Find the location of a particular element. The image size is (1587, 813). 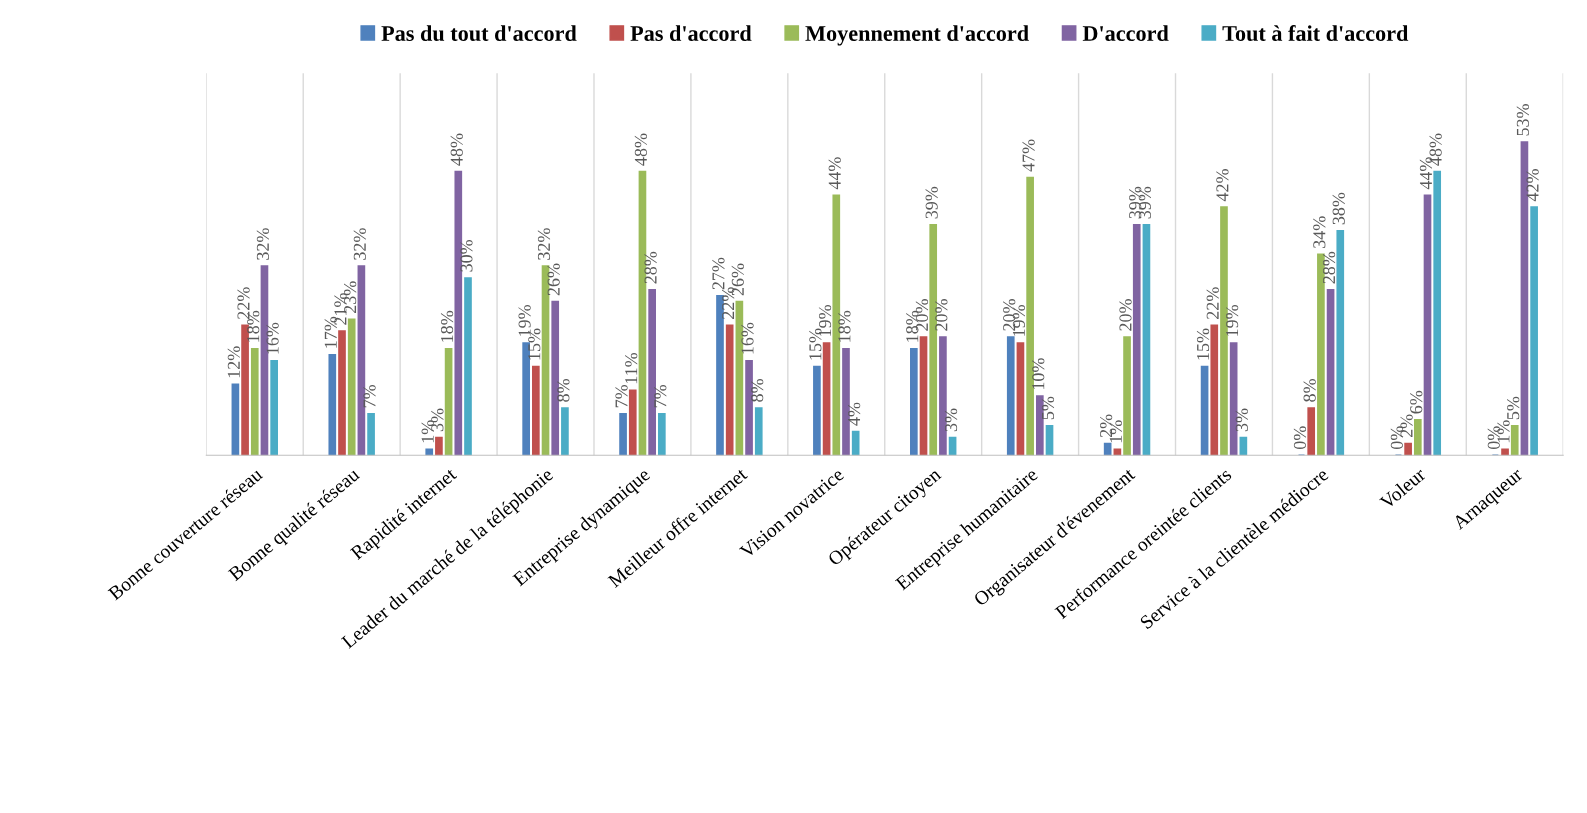

legend-label: Moyennement d'accord is located at coordinates (917, 35).